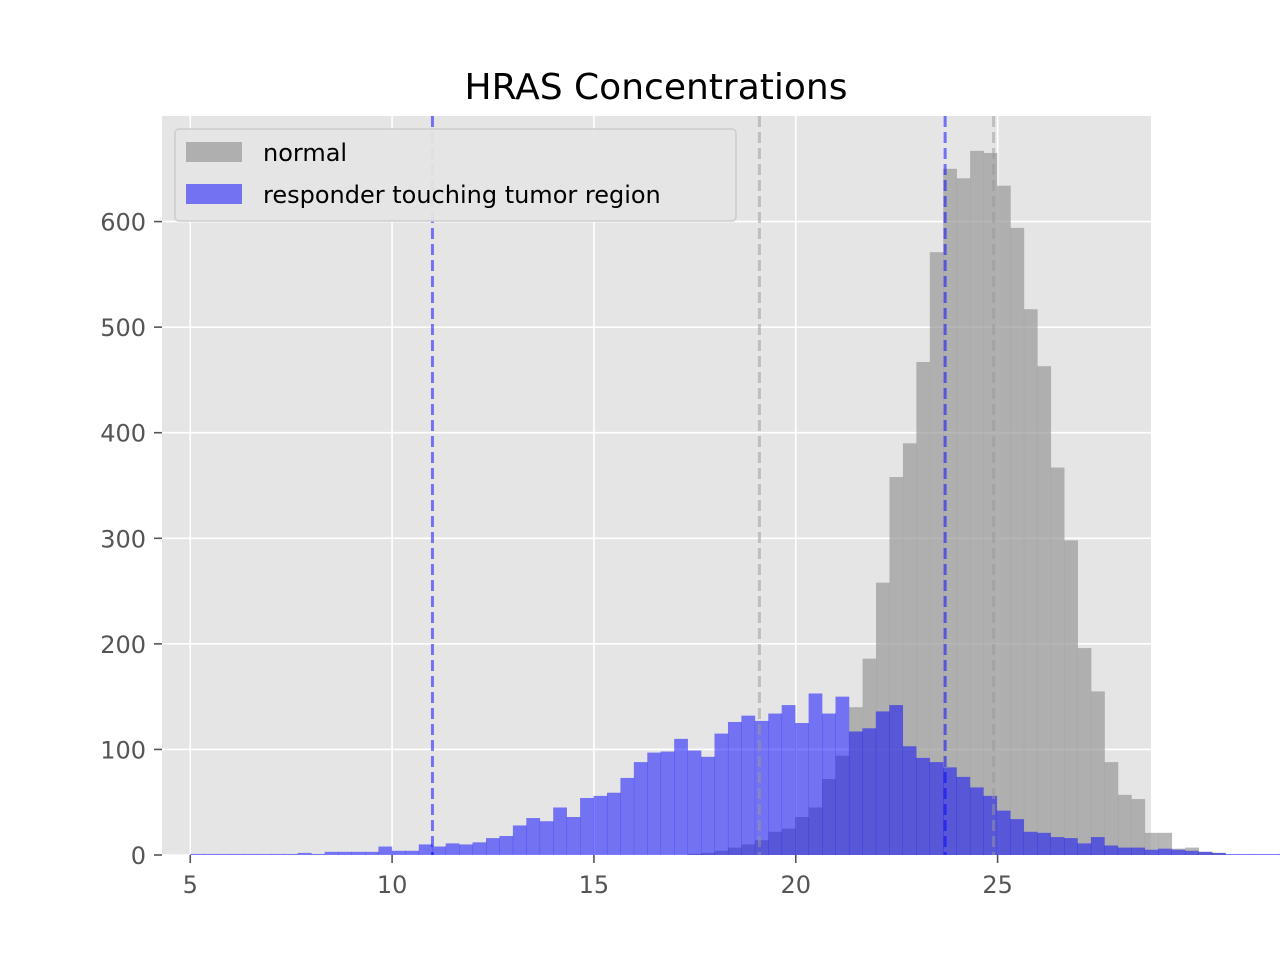  I want to click on y-axis: 0 100 200 300 400 500 600, so click(131, 539).